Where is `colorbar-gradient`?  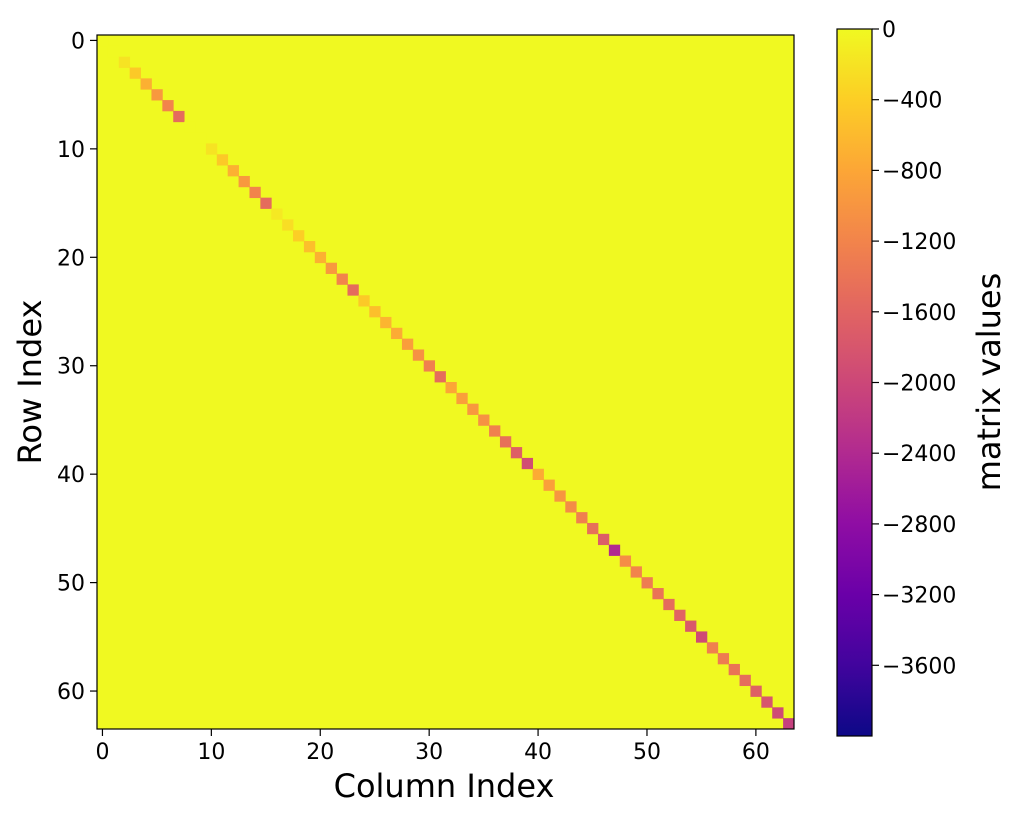 colorbar-gradient is located at coordinates (854, 382).